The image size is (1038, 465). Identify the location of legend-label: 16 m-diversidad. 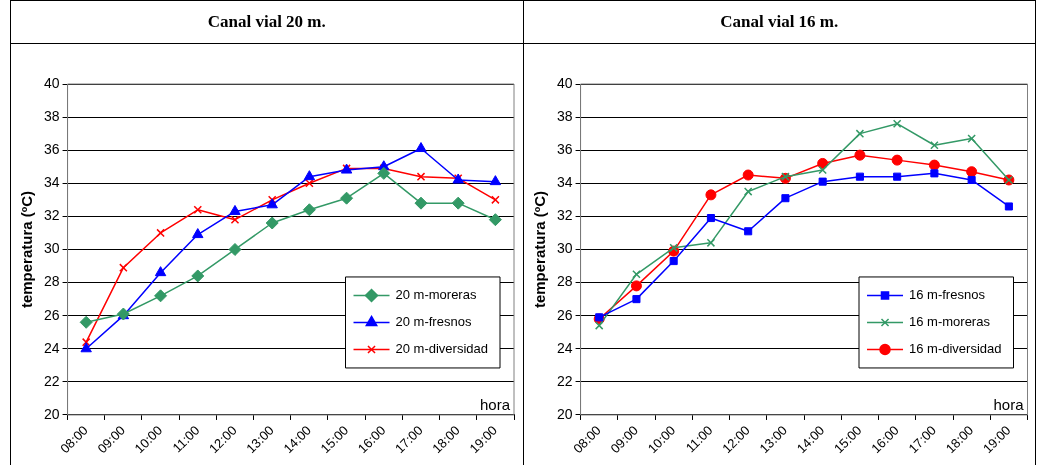
(955, 349).